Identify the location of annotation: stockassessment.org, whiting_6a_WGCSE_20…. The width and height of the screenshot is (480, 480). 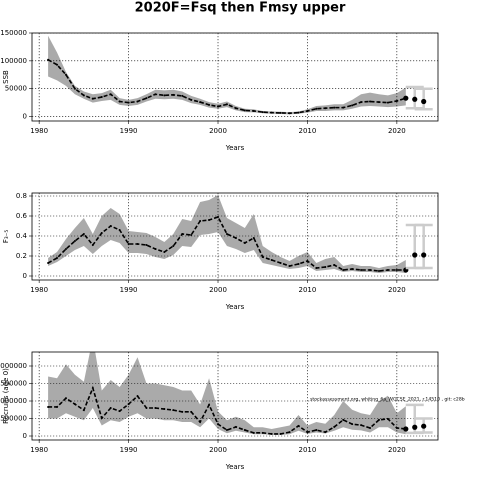
(387, 400).